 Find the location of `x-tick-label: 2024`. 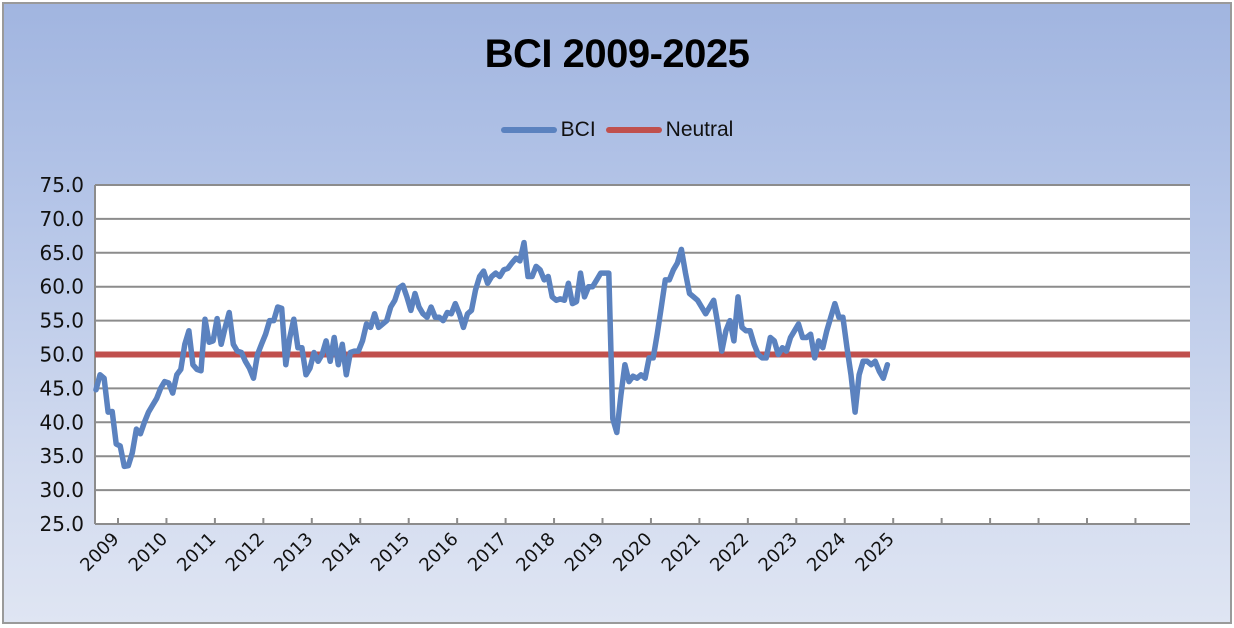

x-tick-label: 2024 is located at coordinates (826, 552).